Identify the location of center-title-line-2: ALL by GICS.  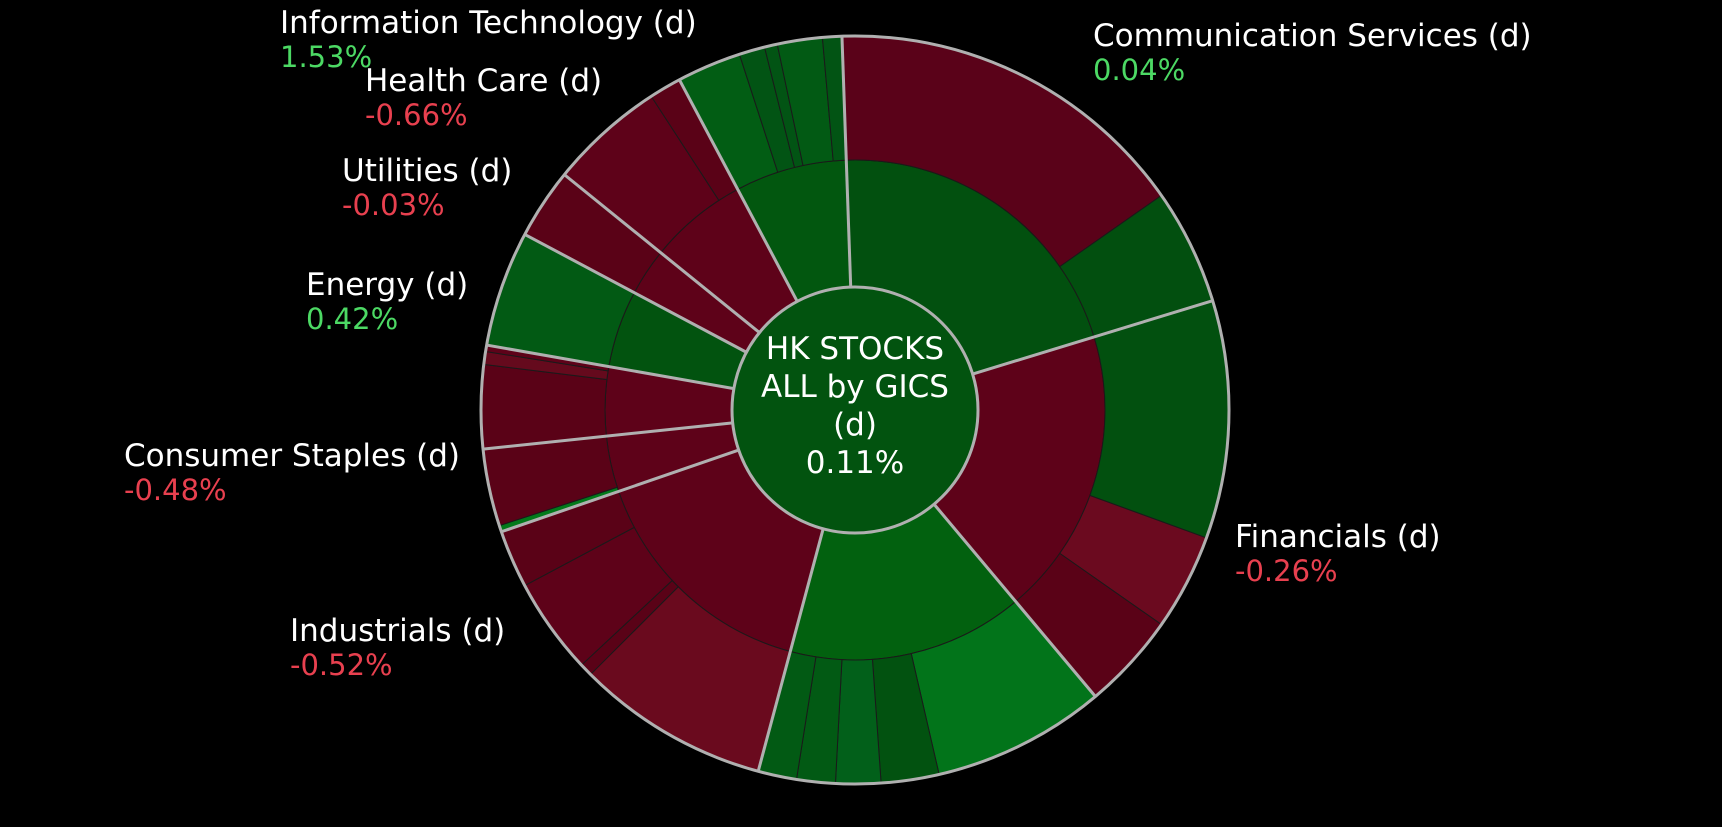
(855, 387).